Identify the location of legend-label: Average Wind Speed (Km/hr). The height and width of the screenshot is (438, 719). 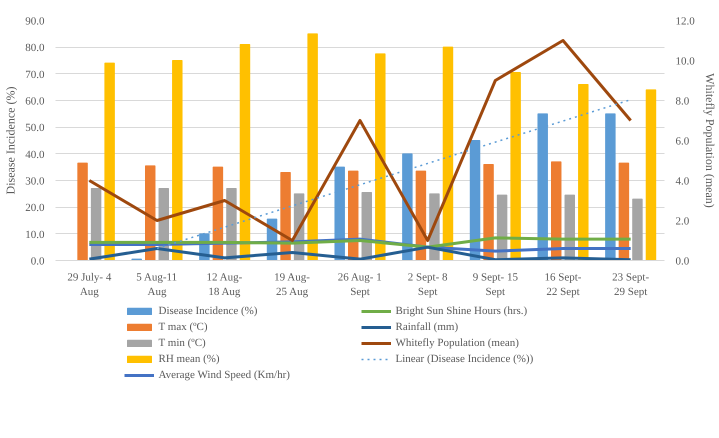
(224, 375).